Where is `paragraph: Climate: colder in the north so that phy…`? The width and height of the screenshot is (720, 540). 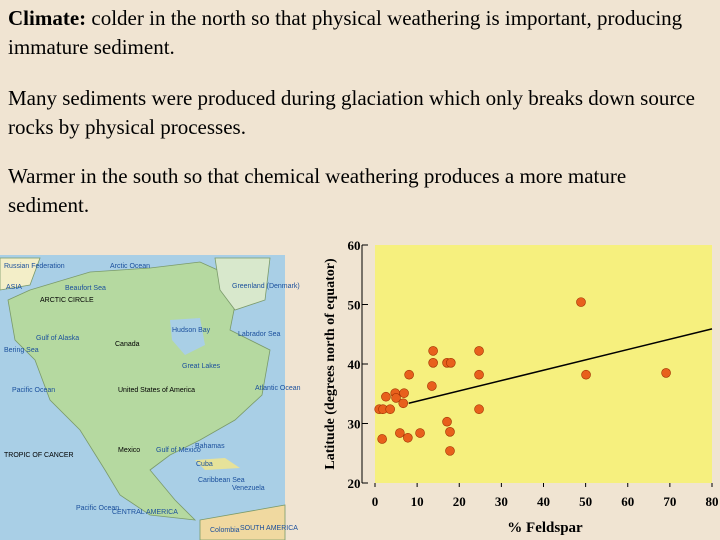 paragraph: Climate: colder in the north so that phy… is located at coordinates (358, 33).